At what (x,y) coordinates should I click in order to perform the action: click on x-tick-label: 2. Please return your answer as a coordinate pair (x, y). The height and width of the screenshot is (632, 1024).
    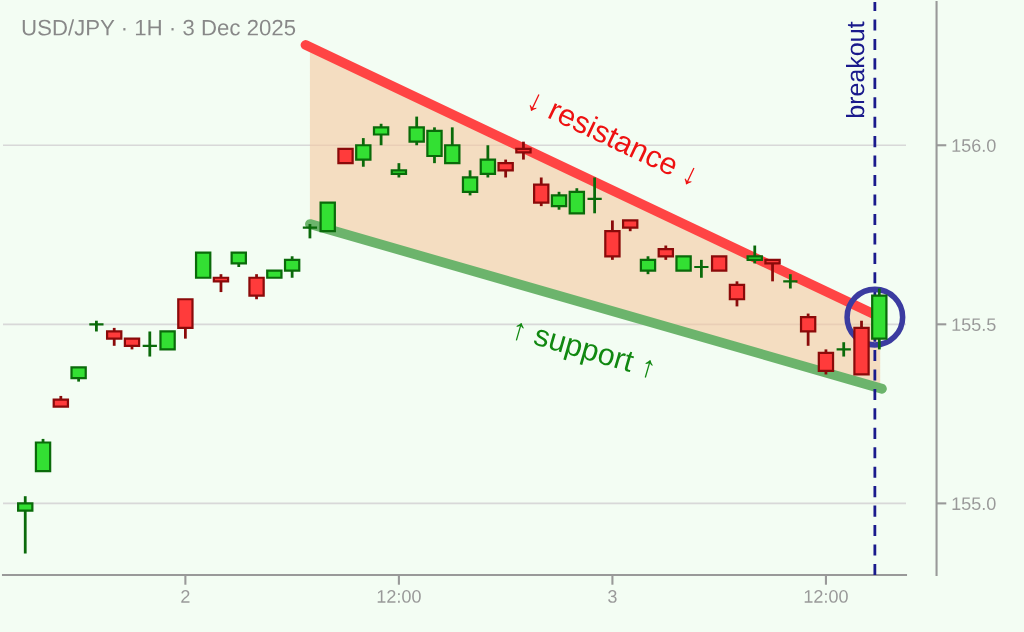
    Looking at the image, I should click on (185, 596).